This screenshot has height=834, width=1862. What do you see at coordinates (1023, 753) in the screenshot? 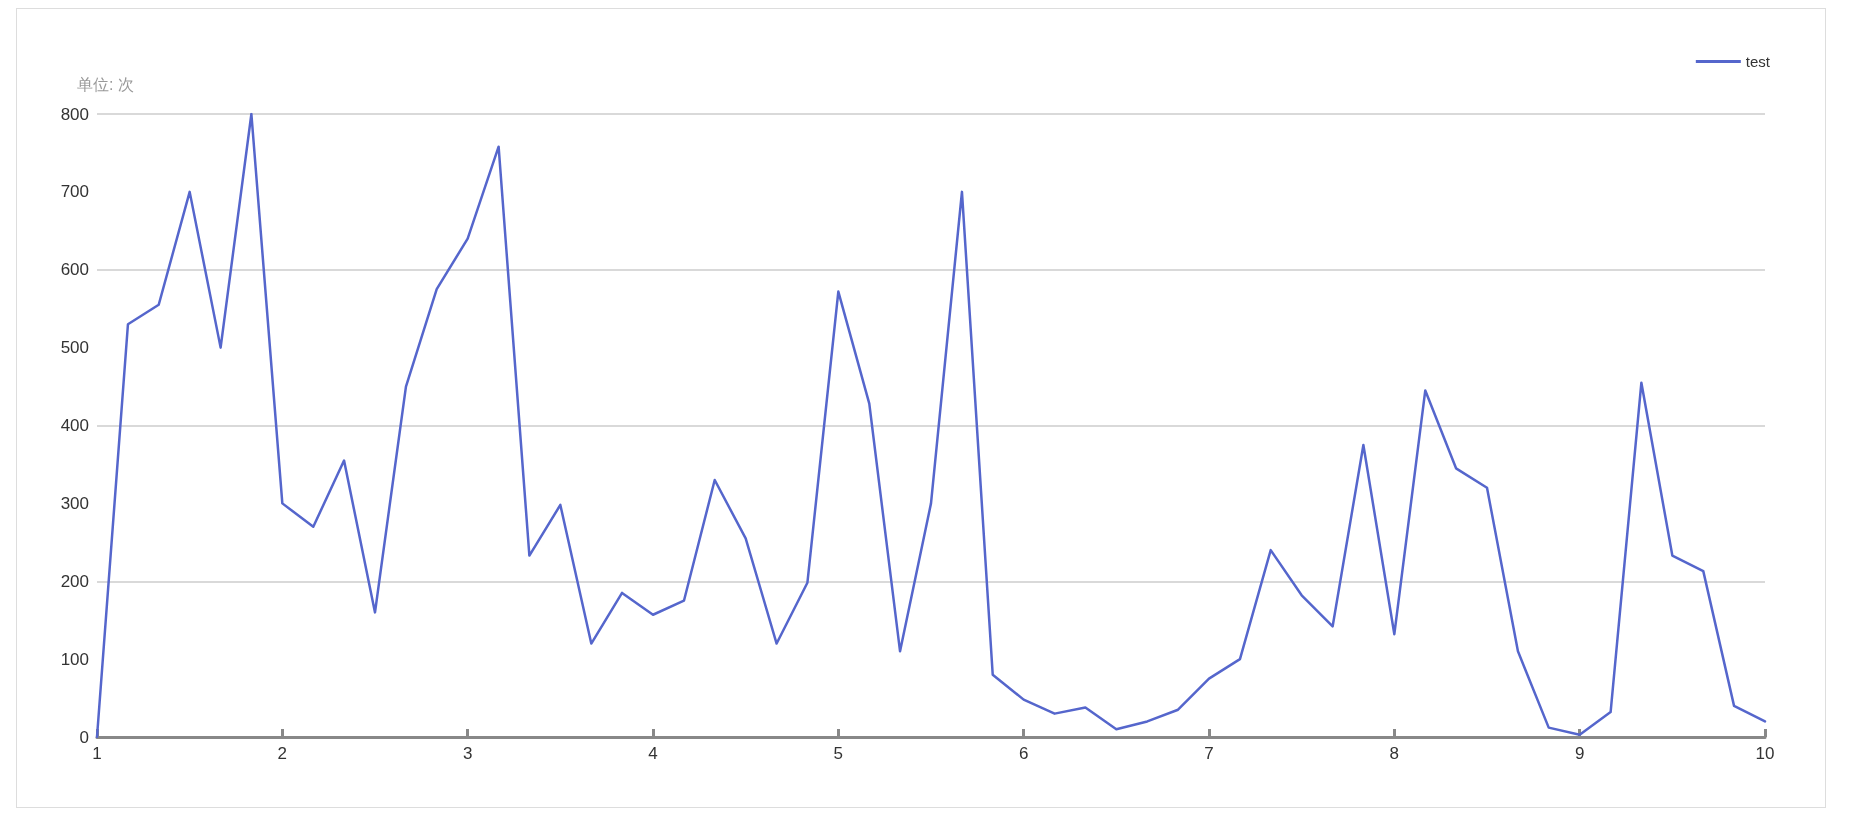
I see `x-tick-label: 6` at bounding box center [1023, 753].